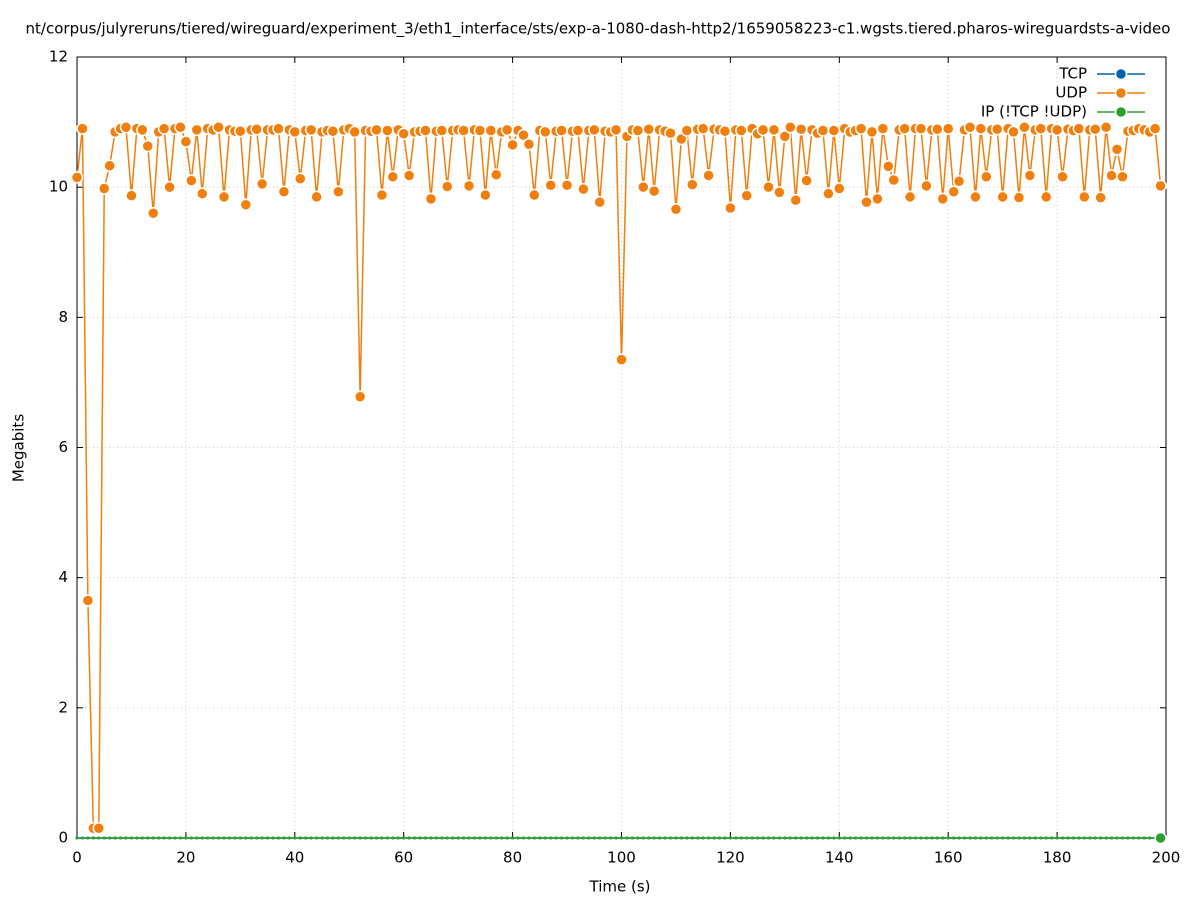  I want to click on x-tick-label: 160, so click(948, 858).